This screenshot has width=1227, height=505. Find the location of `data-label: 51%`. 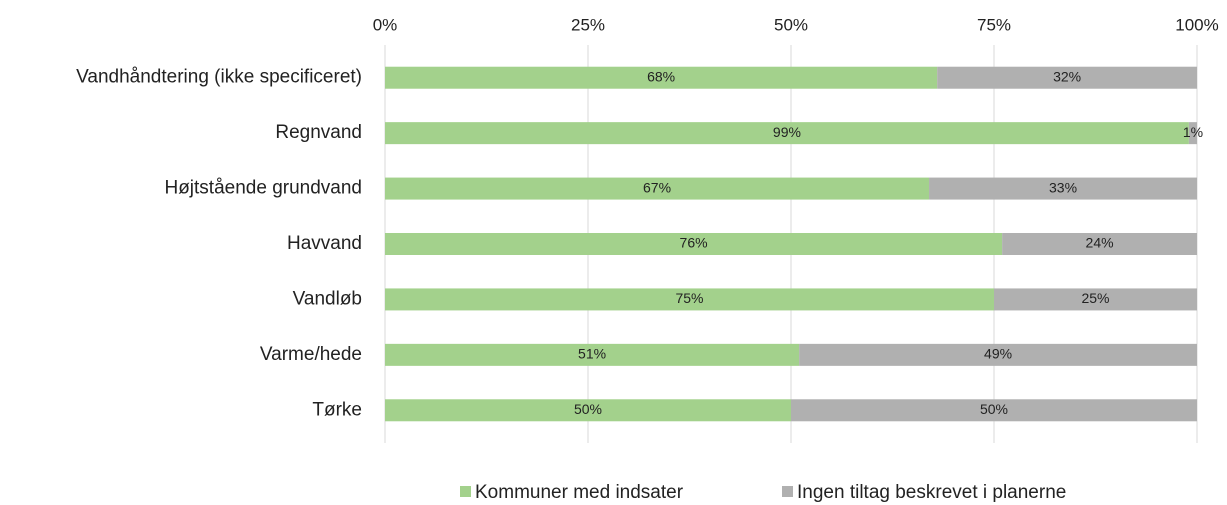

data-label: 51% is located at coordinates (592, 354).